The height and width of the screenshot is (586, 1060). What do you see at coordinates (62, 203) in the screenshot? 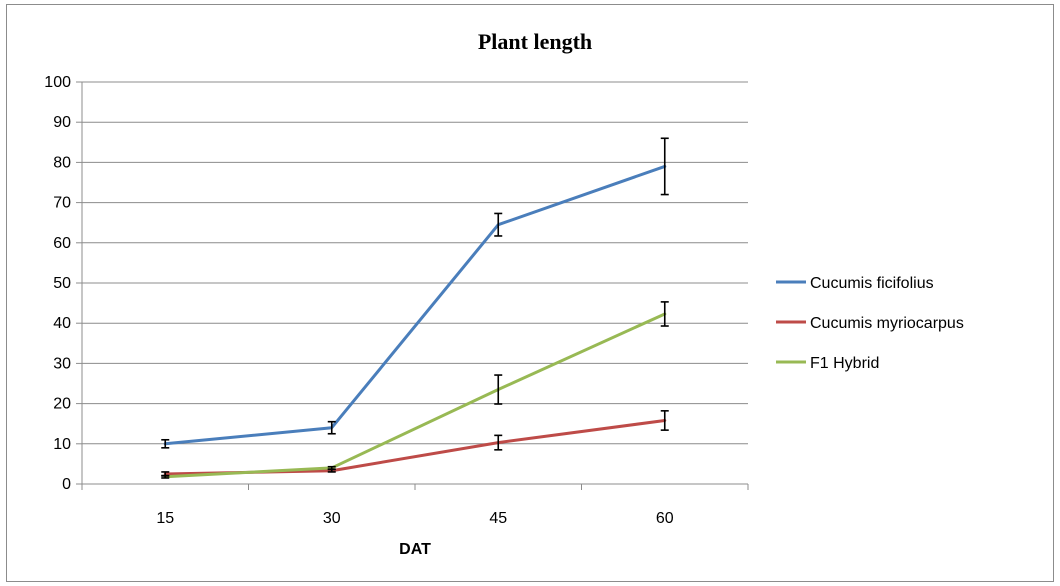
I see `y-tick-label: 70` at bounding box center [62, 203].